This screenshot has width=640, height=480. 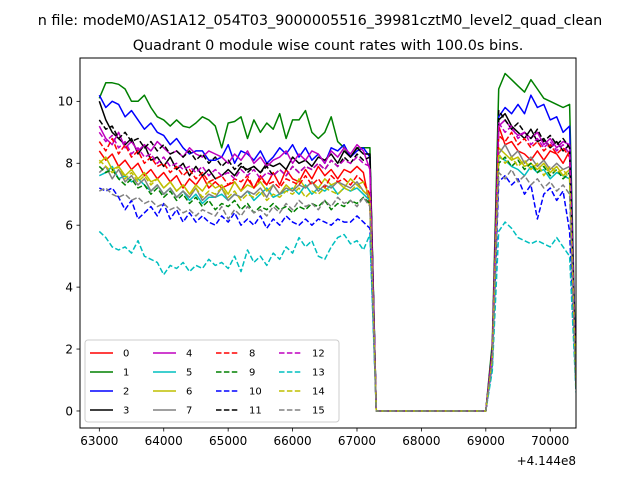 What do you see at coordinates (318, 392) in the screenshot?
I see `legend-label-14: 14` at bounding box center [318, 392].